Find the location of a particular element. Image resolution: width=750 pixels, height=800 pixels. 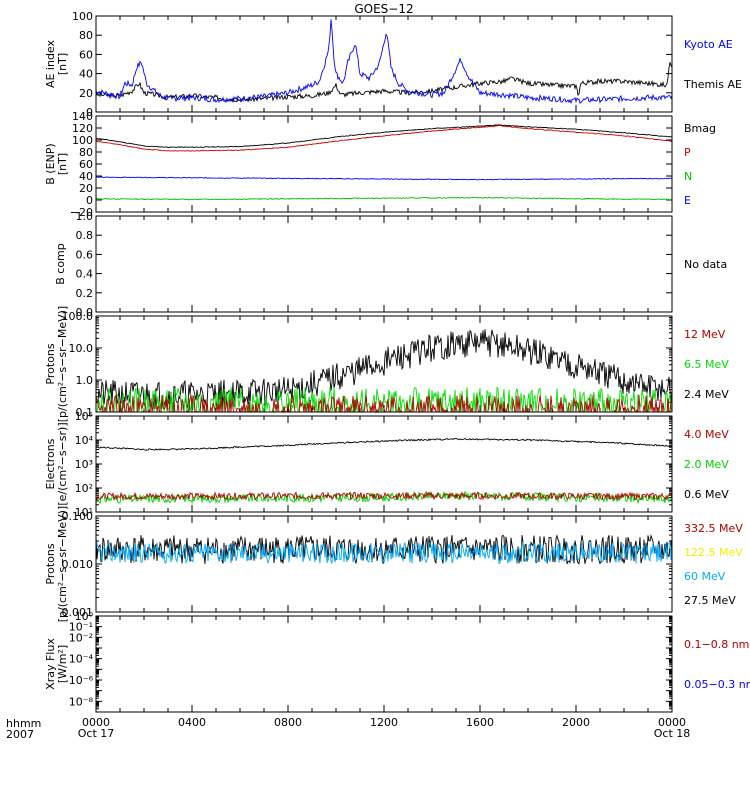

y-tick-label: 0.001 is located at coordinates (78, 612).